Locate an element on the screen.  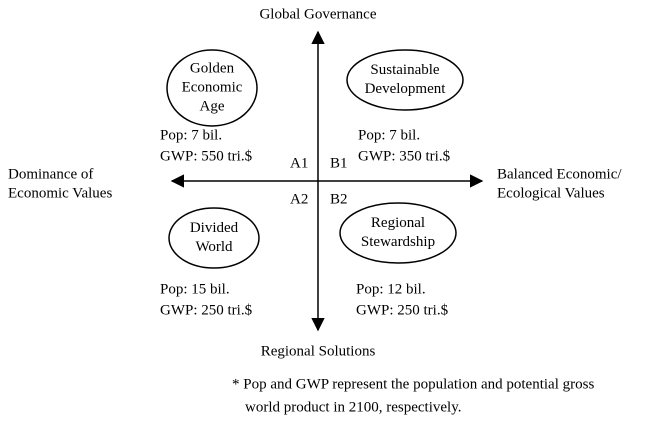
axis-label-right: Balanced Economic/ is located at coordinates (559, 174).